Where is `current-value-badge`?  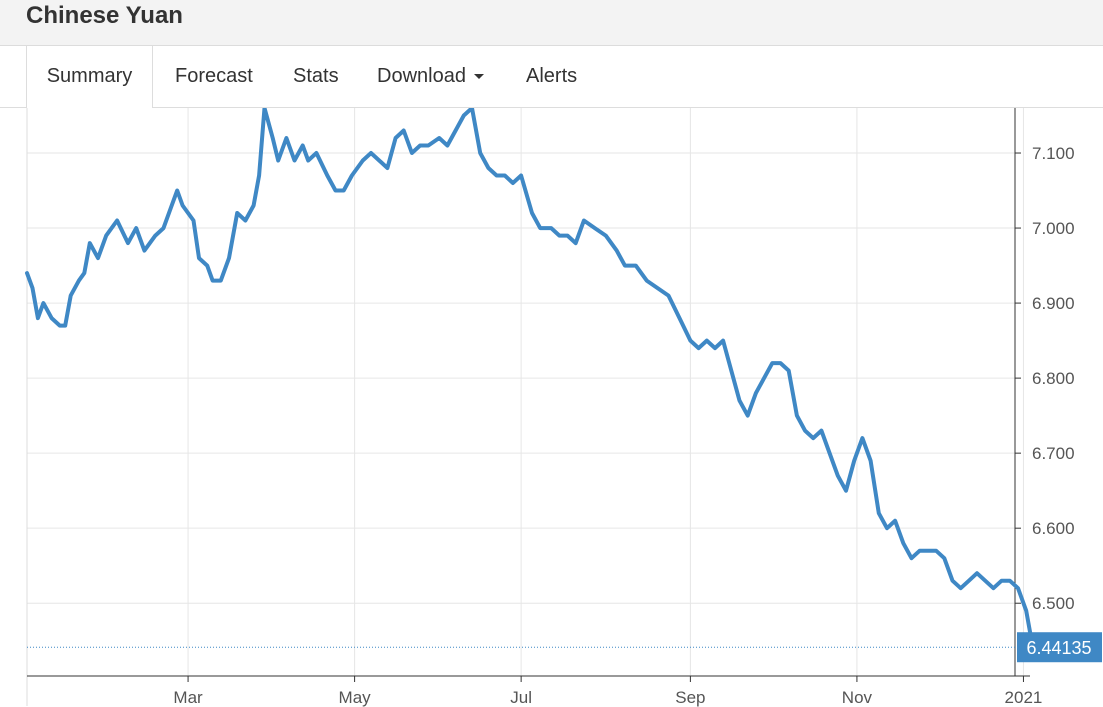
current-value-badge is located at coordinates (1059, 647).